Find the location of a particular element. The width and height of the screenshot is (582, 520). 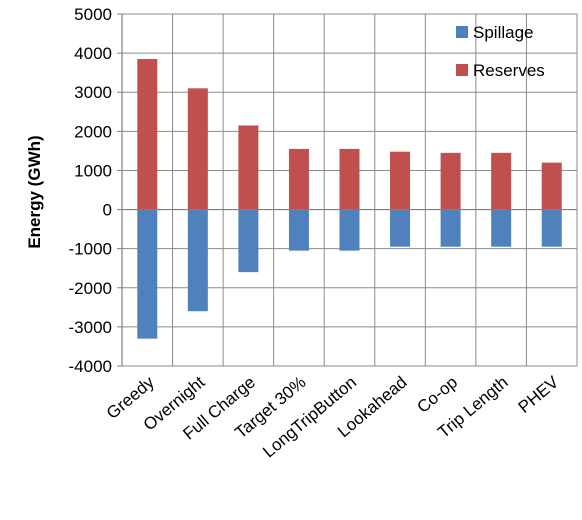

y-tick-label: 2000 is located at coordinates (93, 131).